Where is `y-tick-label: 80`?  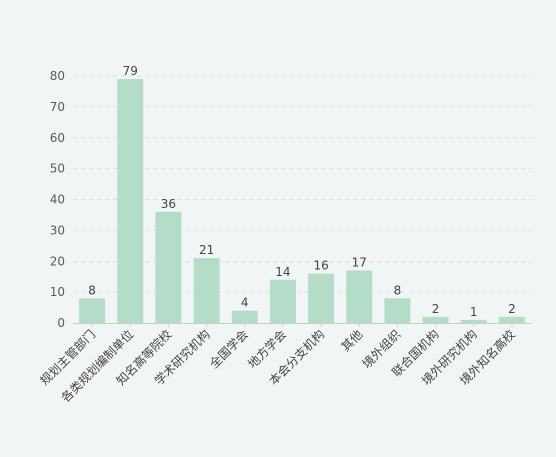 y-tick-label: 80 is located at coordinates (57, 76).